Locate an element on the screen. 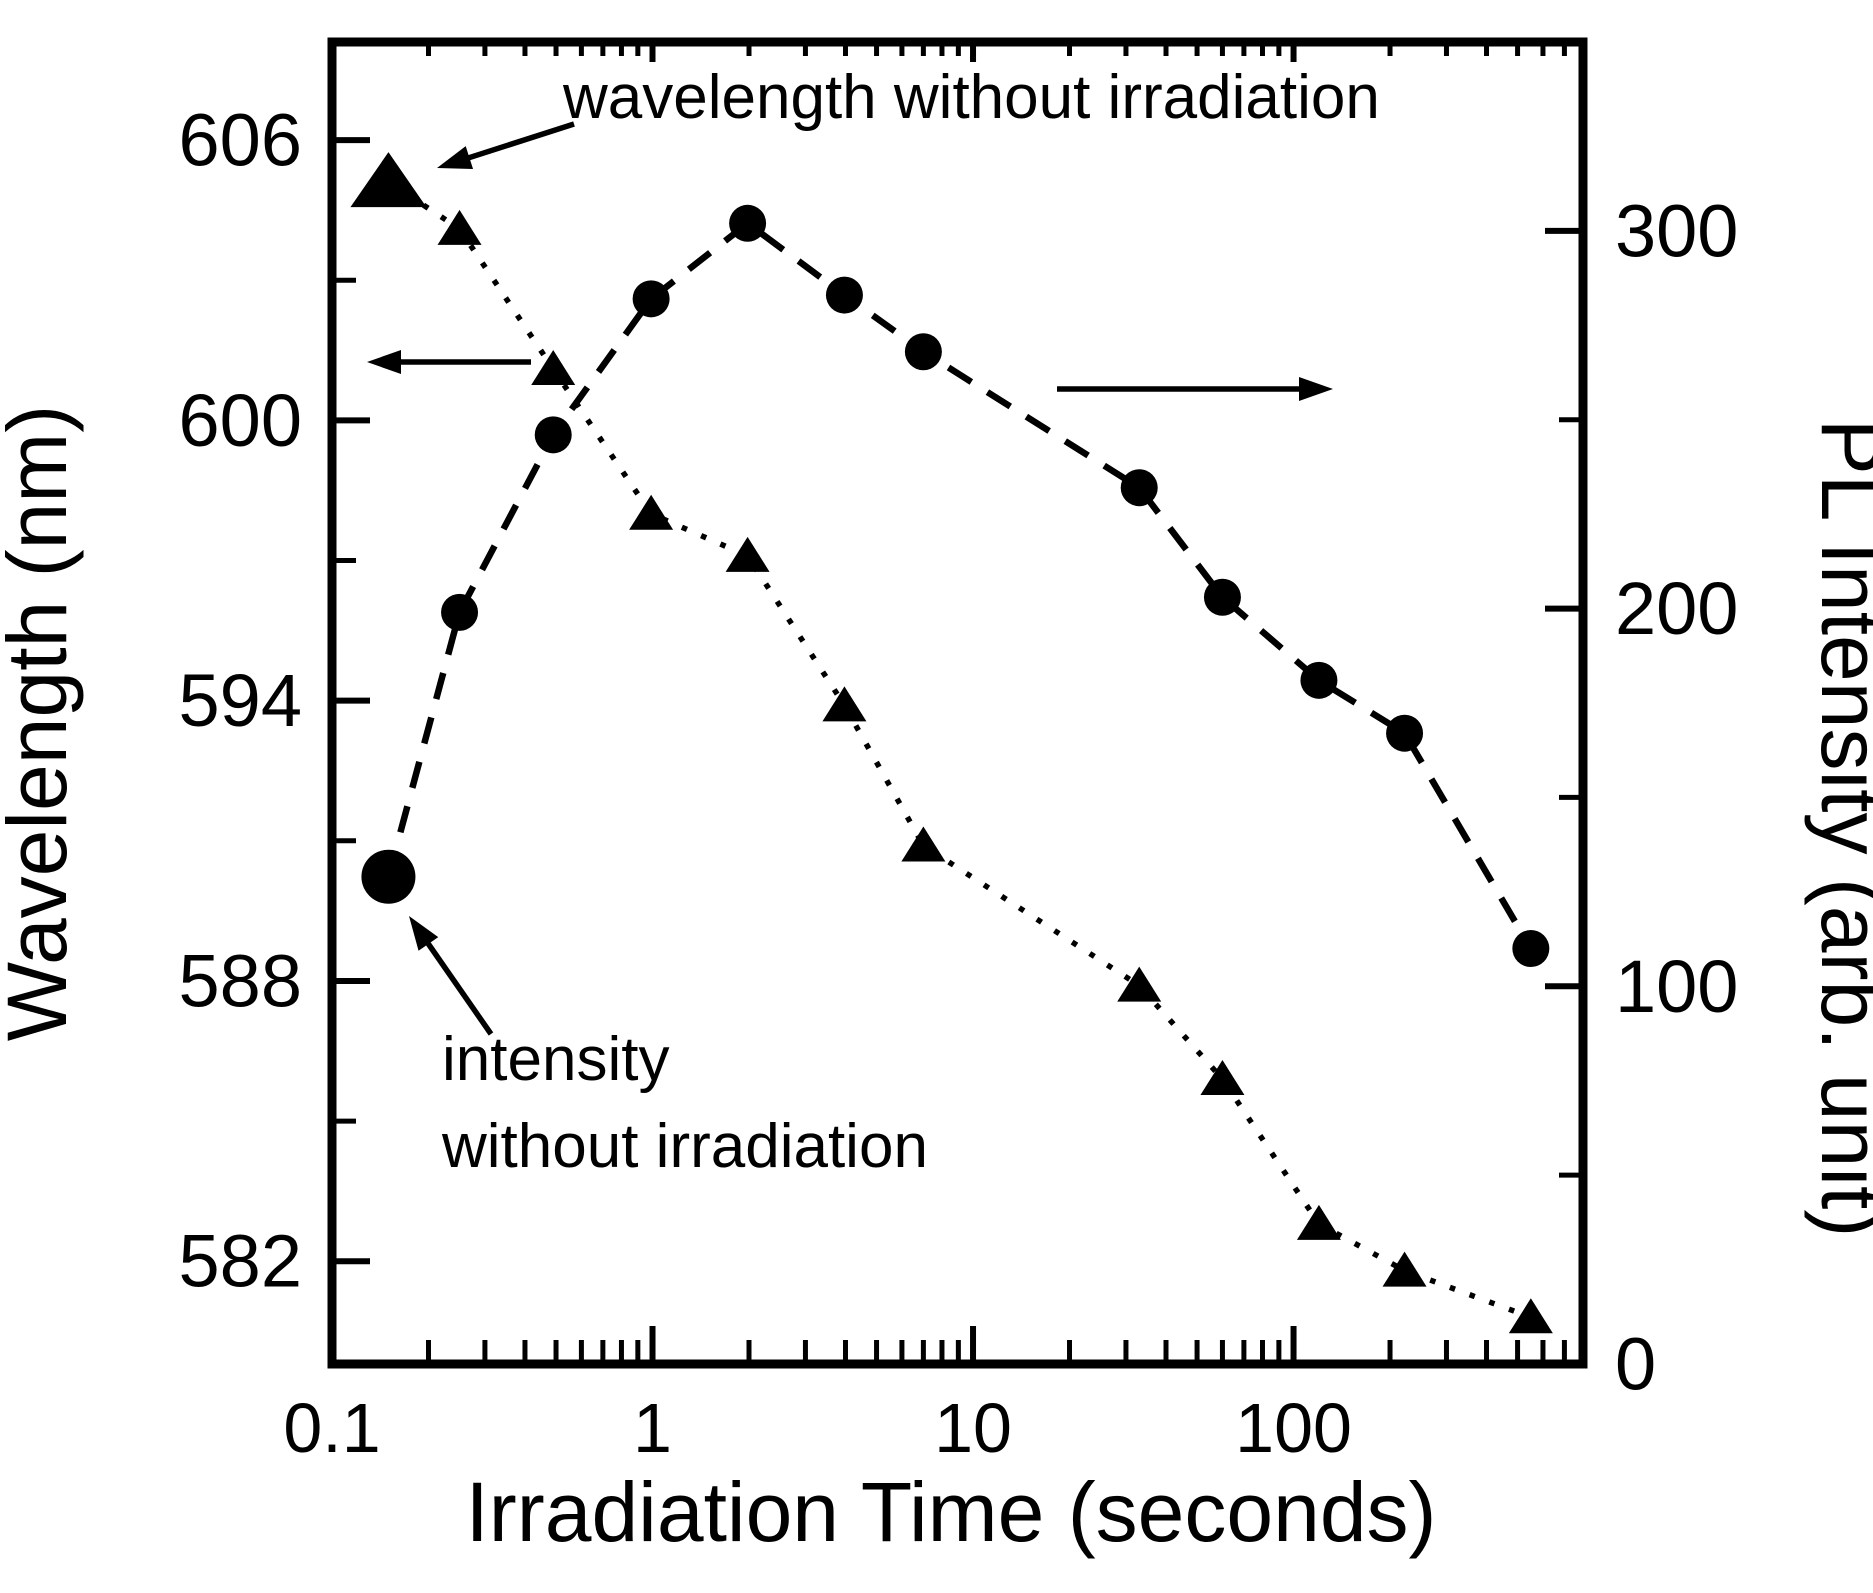 This screenshot has width=1873, height=1593. x-tick-label: 10 is located at coordinates (973, 1428).